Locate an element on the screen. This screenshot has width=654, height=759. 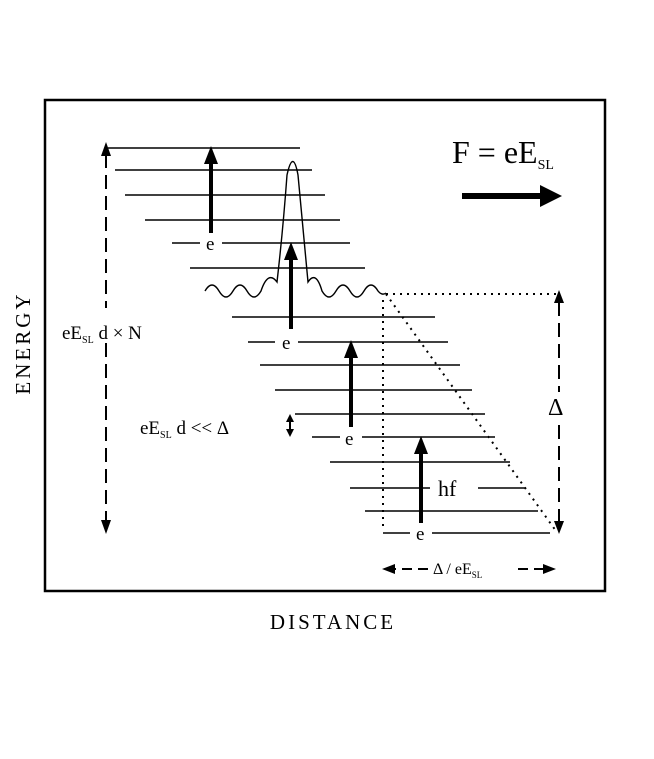
wavefunction is located at coordinates (295, 229).